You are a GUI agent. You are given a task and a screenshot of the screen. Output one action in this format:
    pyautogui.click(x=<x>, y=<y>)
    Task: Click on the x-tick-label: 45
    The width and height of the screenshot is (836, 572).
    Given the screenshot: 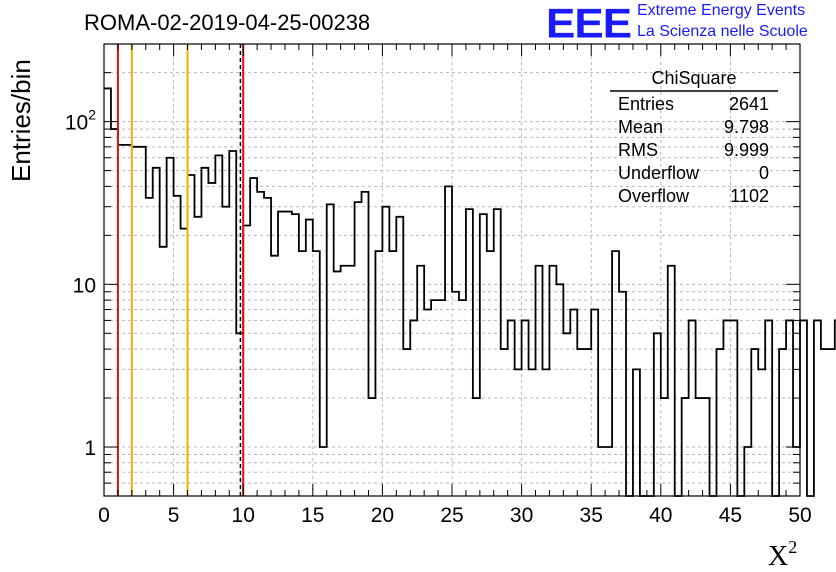 What is the action you would take?
    pyautogui.click(x=730, y=515)
    